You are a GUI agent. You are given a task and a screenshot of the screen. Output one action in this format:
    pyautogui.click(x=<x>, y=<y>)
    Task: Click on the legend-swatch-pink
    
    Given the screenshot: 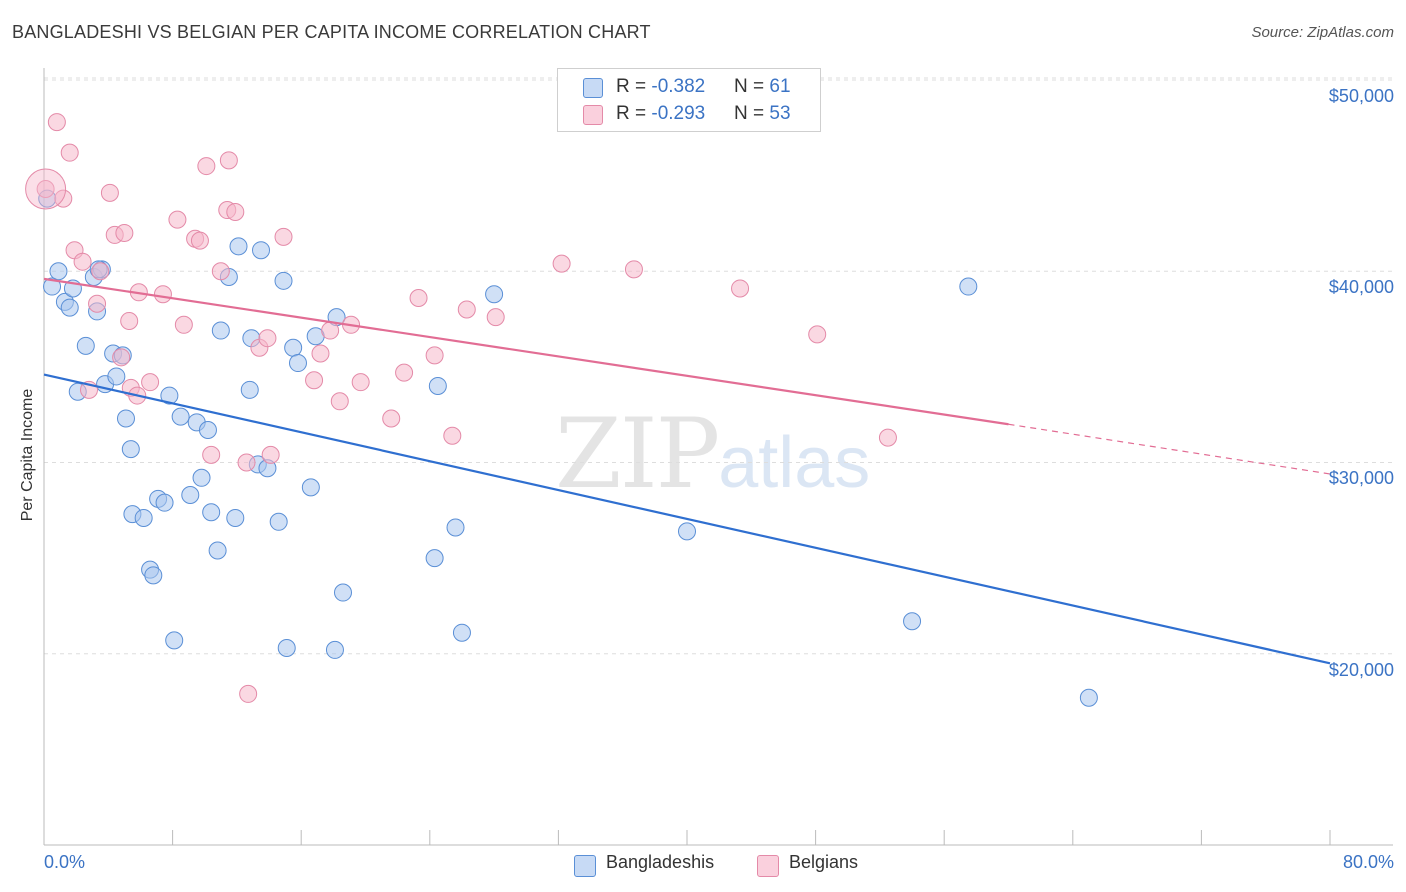 What is the action you would take?
    pyautogui.click(x=768, y=866)
    